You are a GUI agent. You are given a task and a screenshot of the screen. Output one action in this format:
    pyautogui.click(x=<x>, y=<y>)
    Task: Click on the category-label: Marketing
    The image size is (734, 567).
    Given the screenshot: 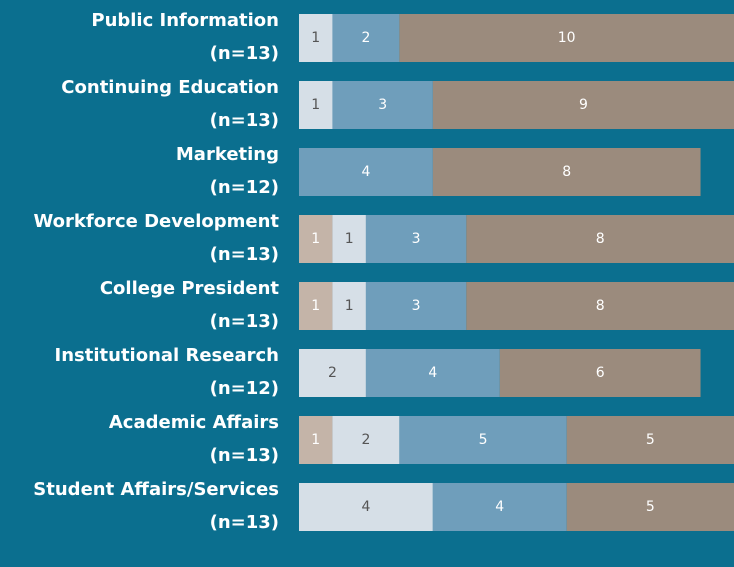 What is the action you would take?
    pyautogui.click(x=227, y=154)
    